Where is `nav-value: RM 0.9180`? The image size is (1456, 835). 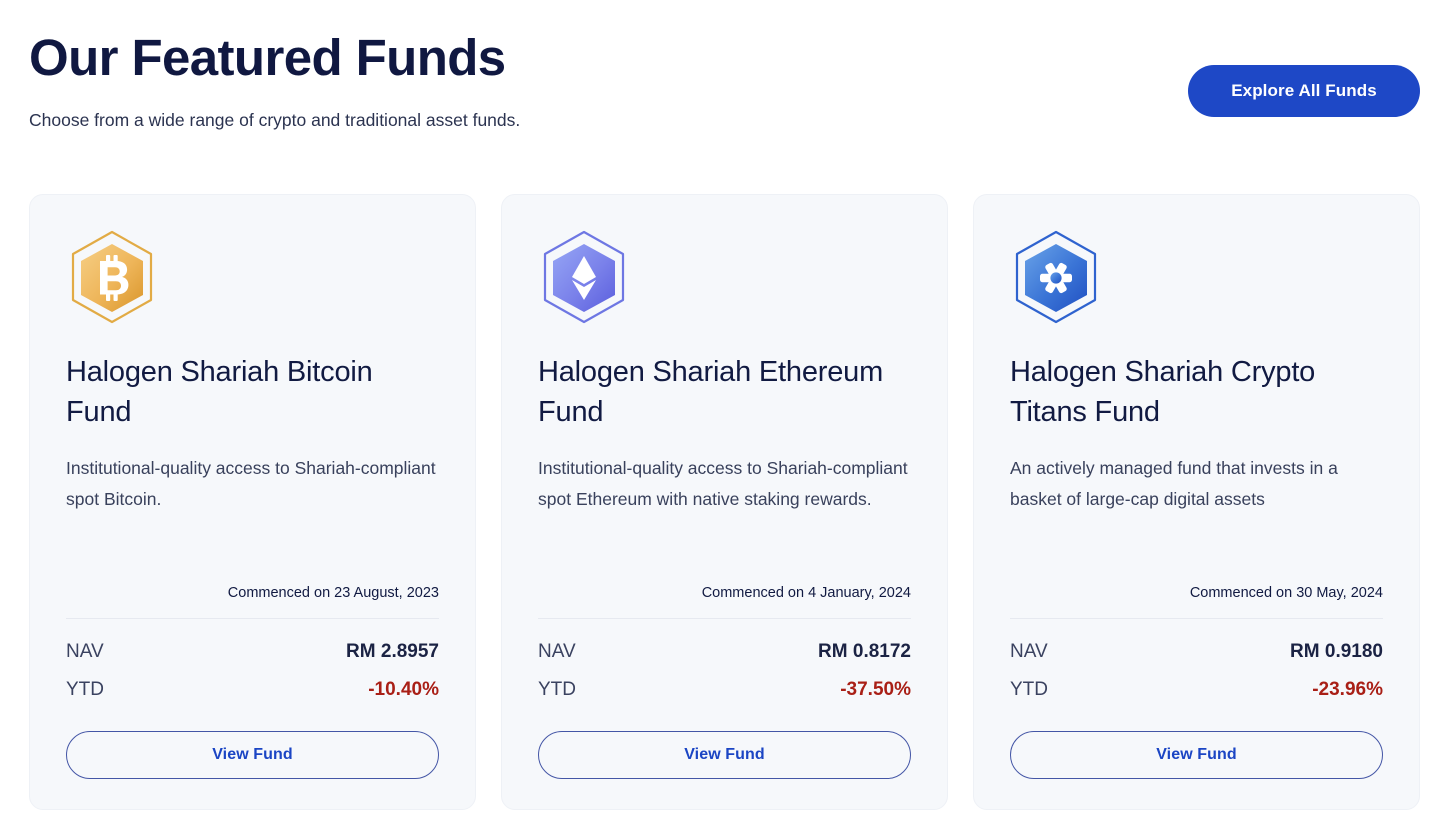
nav-value: RM 0.9180 is located at coordinates (1336, 651).